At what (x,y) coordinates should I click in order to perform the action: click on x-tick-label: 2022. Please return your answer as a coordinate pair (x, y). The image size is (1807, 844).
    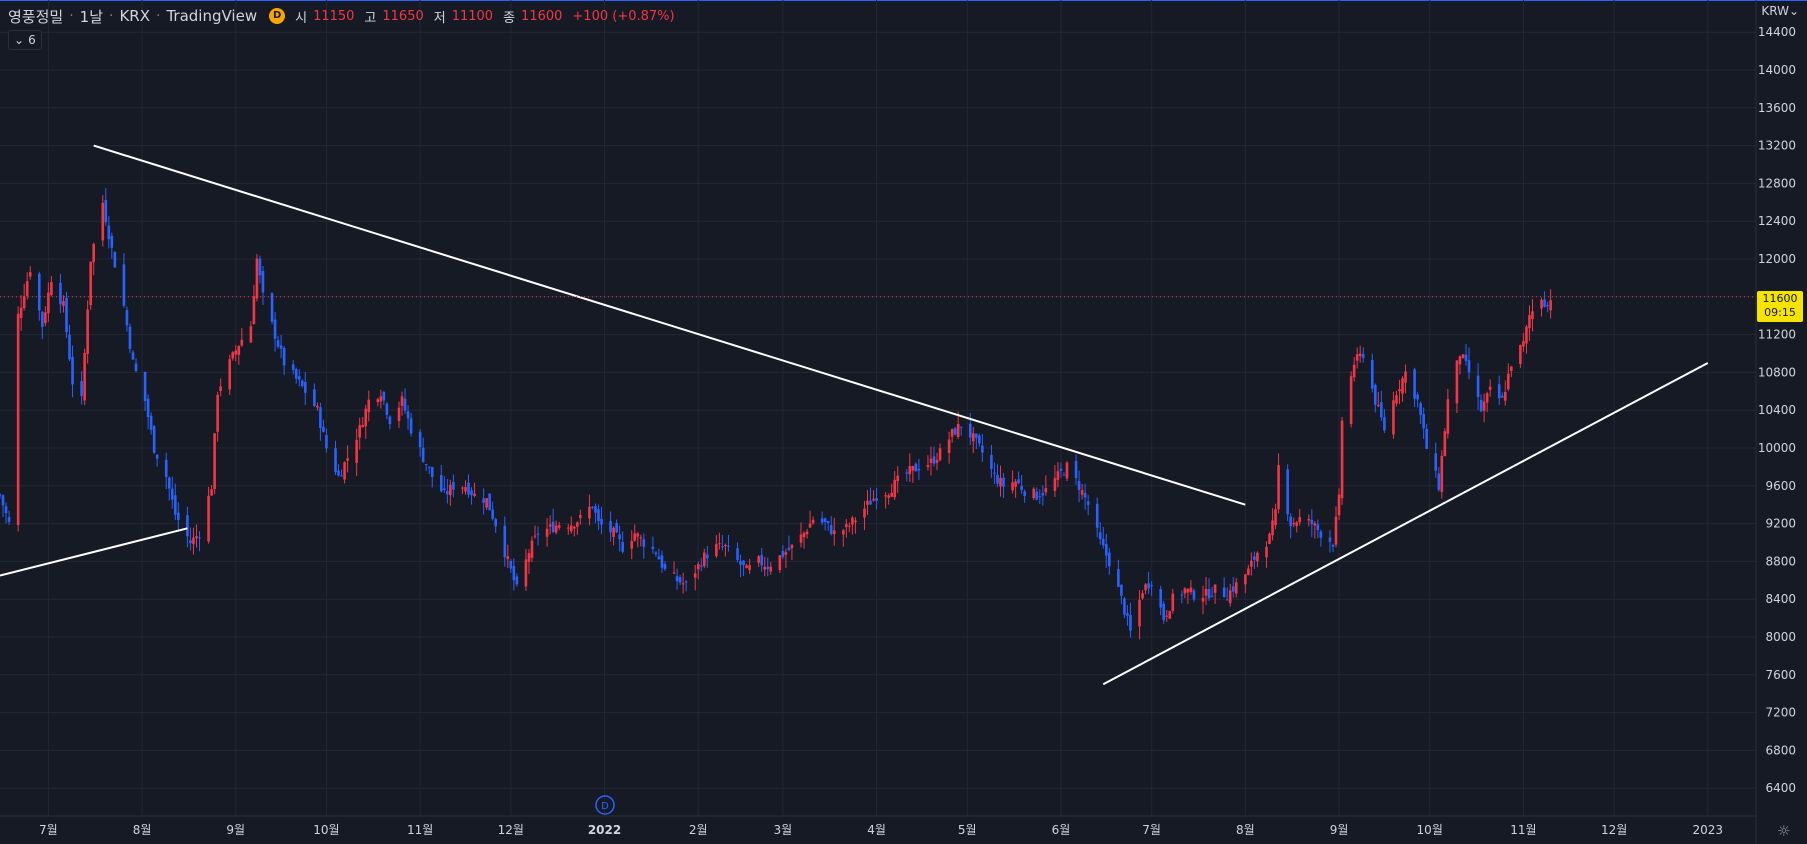
    Looking at the image, I should click on (604, 830).